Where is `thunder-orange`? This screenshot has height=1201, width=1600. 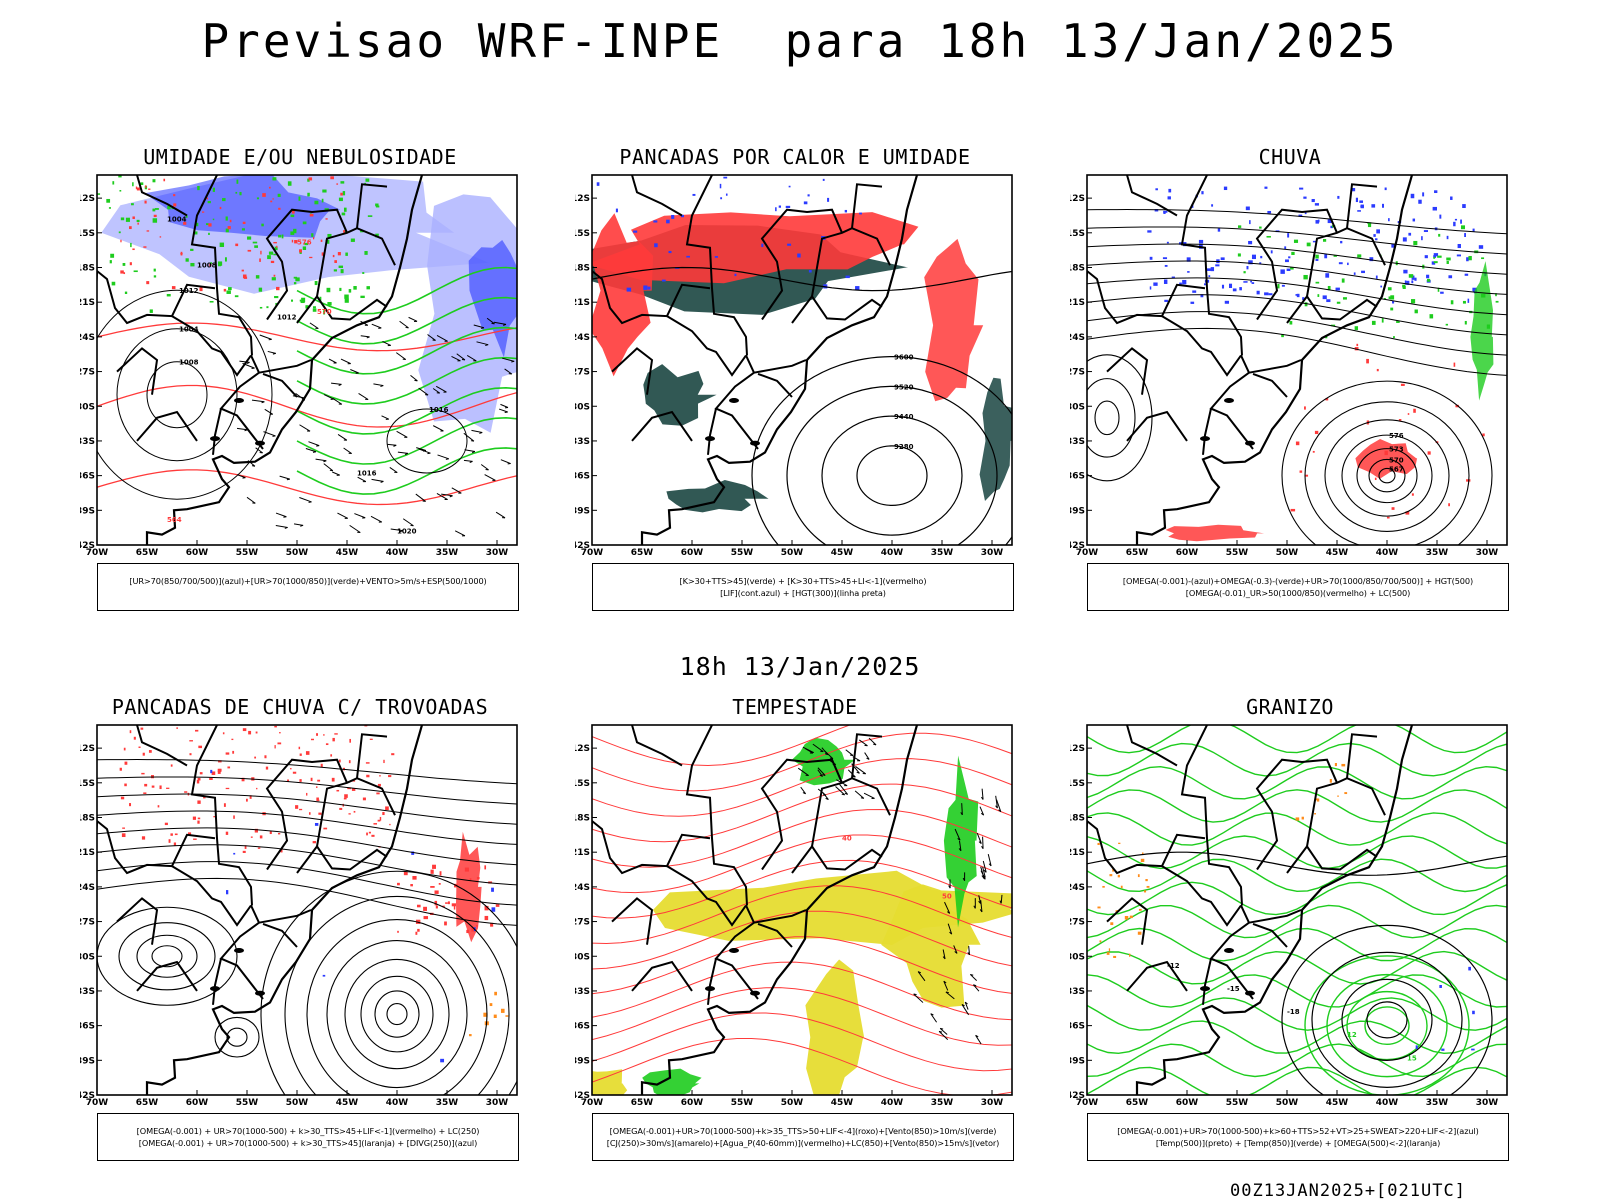
thunder-orange is located at coordinates (491, 1004).